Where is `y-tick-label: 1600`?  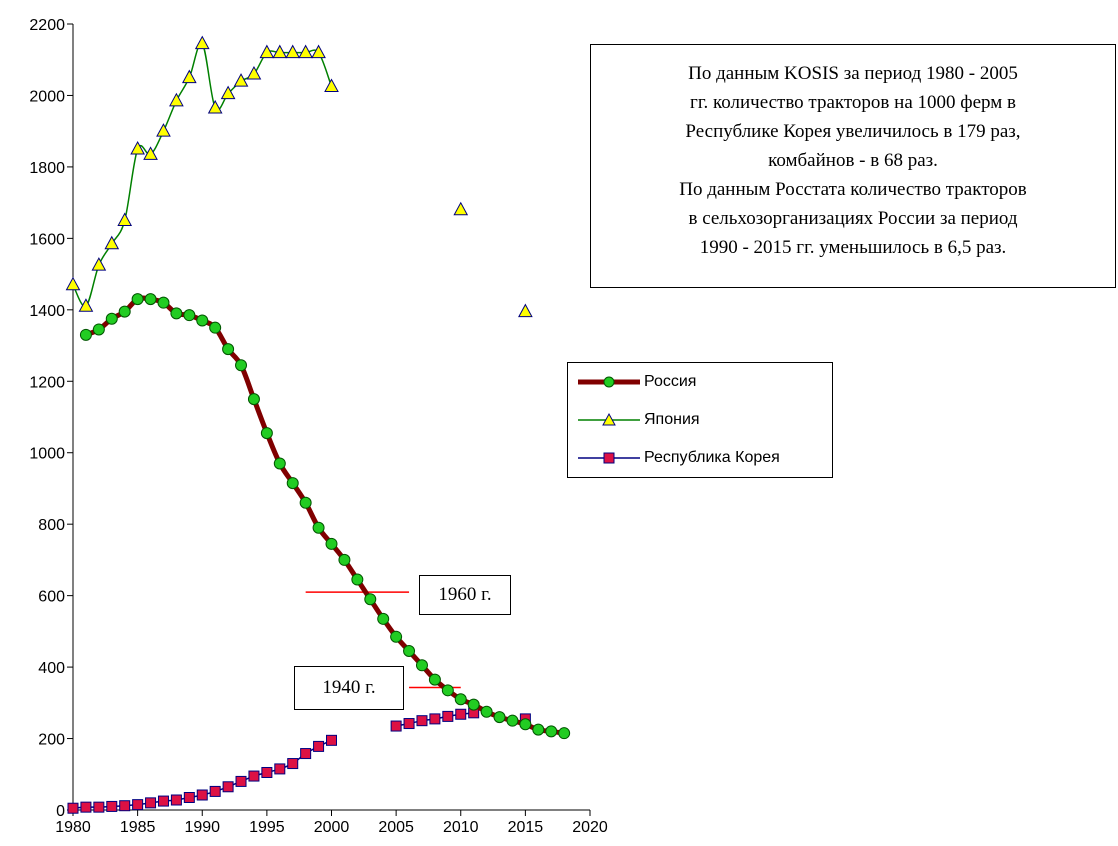
y-tick-label: 1600 is located at coordinates (47, 239).